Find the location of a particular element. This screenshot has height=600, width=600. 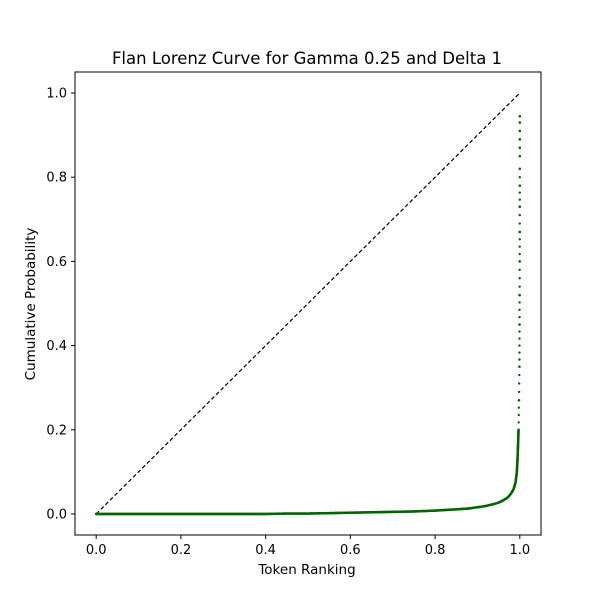

y-tick-label: 1.0 is located at coordinates (56, 94).